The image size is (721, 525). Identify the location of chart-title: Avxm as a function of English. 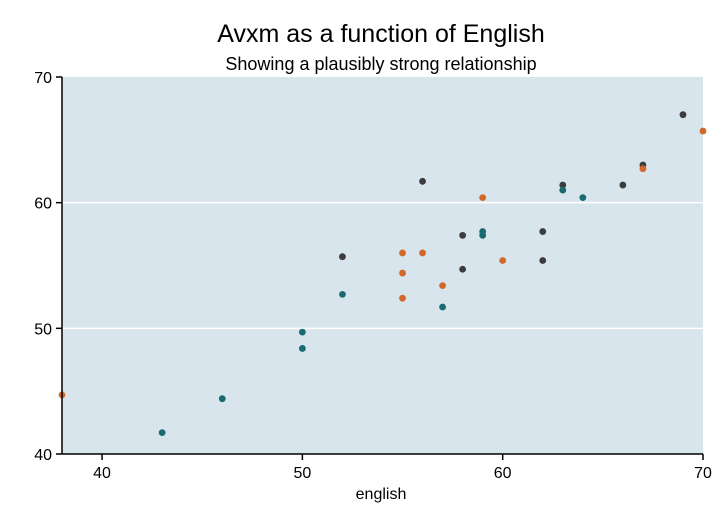
(381, 34).